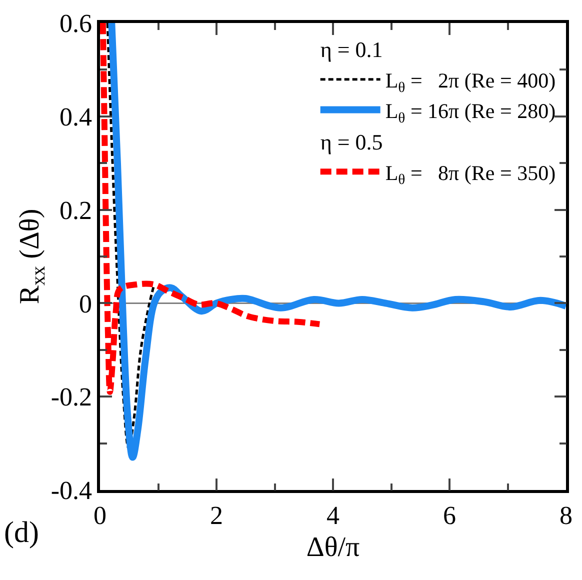 Image resolution: width=582 pixels, height=580 pixels. I want to click on legend-label: L$_{θ}$ = 2π (Re = 400), so click(470, 82).